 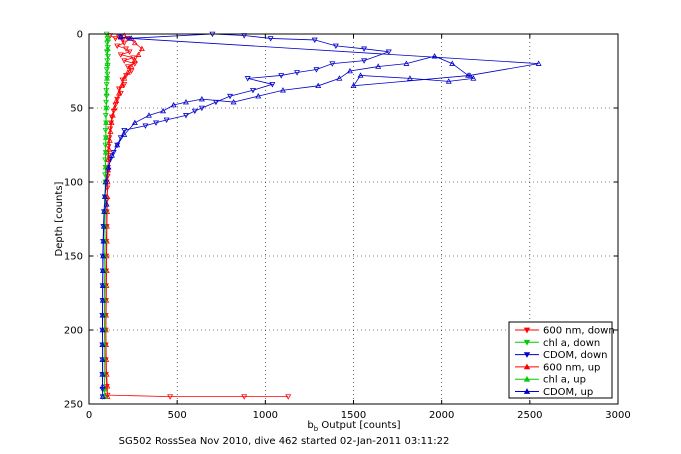 What do you see at coordinates (568, 392) in the screenshot?
I see `legend-label: CDOM, up` at bounding box center [568, 392].